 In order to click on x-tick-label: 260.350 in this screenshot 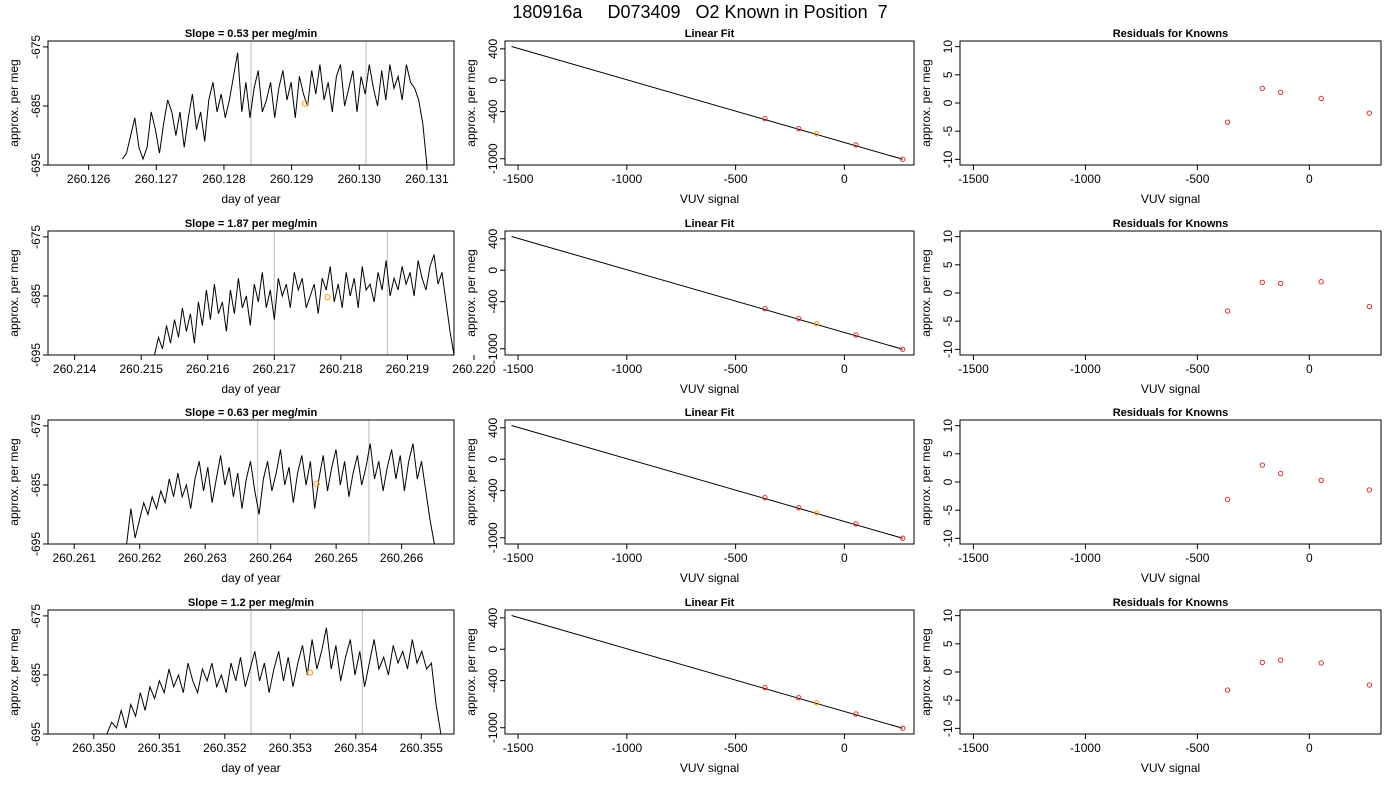, I will do `click(94, 748)`.